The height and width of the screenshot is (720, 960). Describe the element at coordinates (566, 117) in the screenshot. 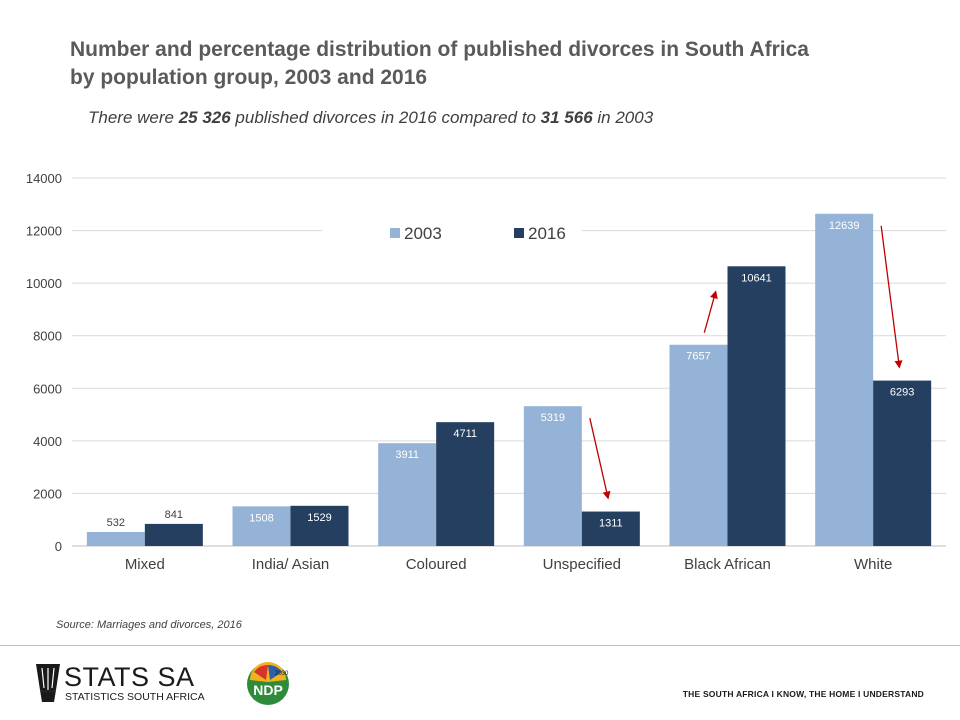

I see `subtitle-total-2003: 31 566` at that location.